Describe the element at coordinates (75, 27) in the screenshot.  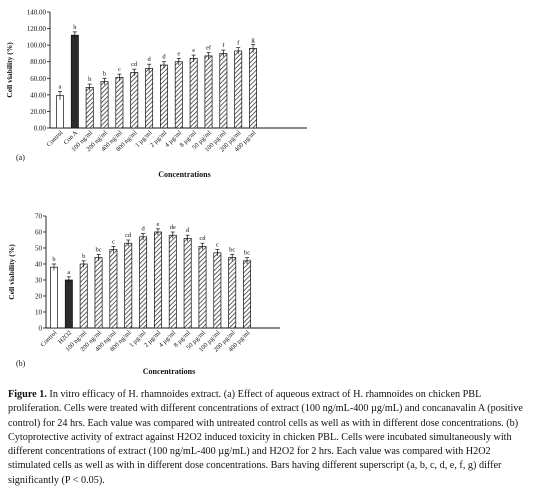
I see `superscript-label: h` at that location.